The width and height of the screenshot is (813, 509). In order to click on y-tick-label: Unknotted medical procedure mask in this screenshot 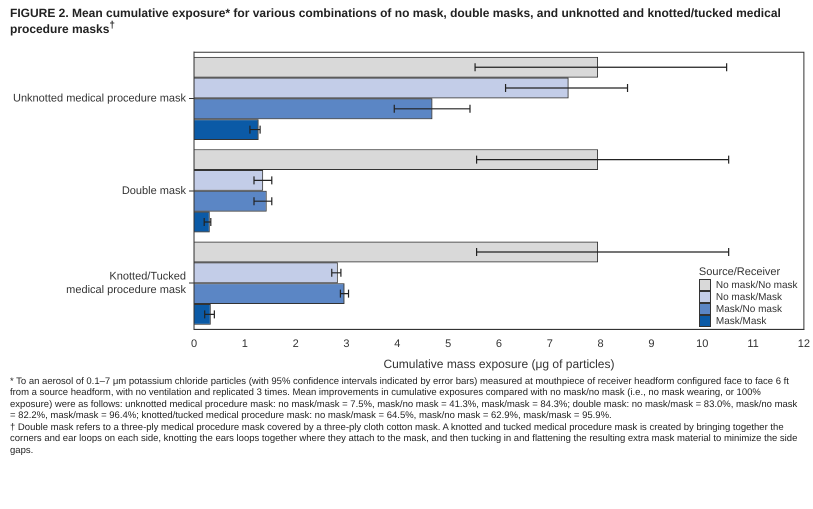, I will do `click(100, 98)`.